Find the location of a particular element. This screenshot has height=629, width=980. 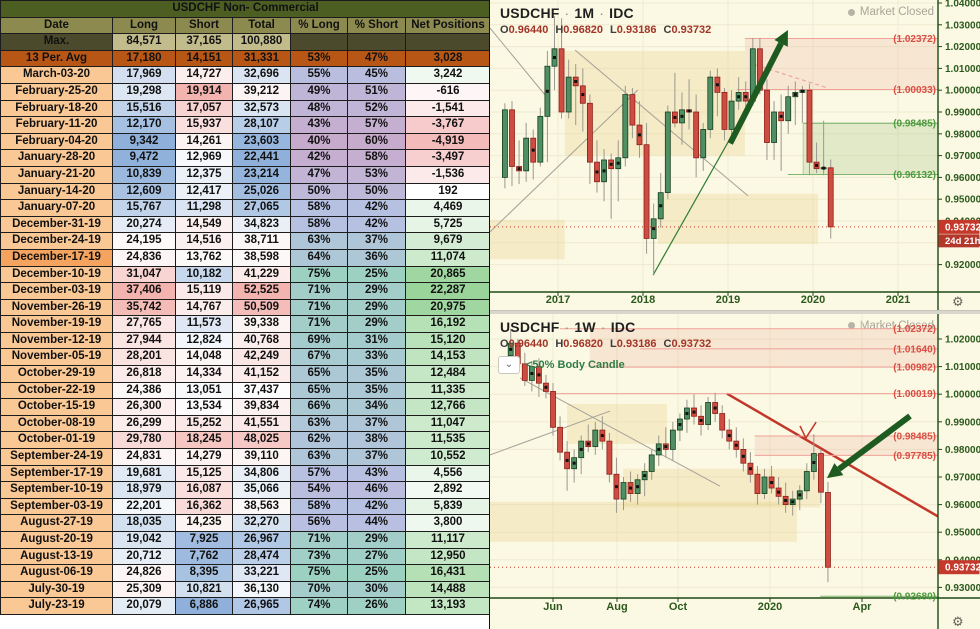

ohlc-open-value: 0.96440 is located at coordinates (528, 343).